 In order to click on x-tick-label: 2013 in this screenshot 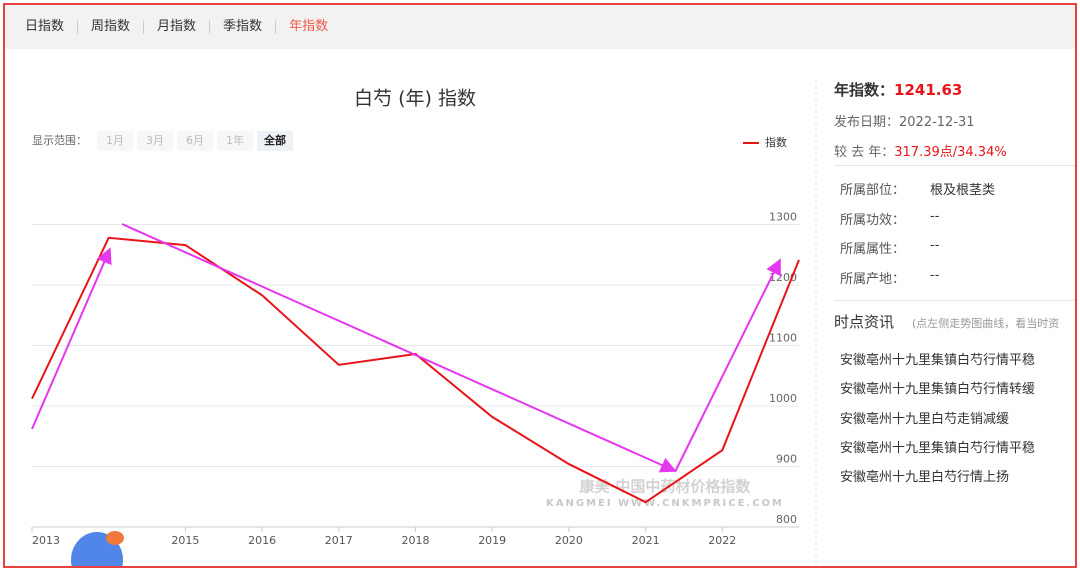, I will do `click(46, 540)`.